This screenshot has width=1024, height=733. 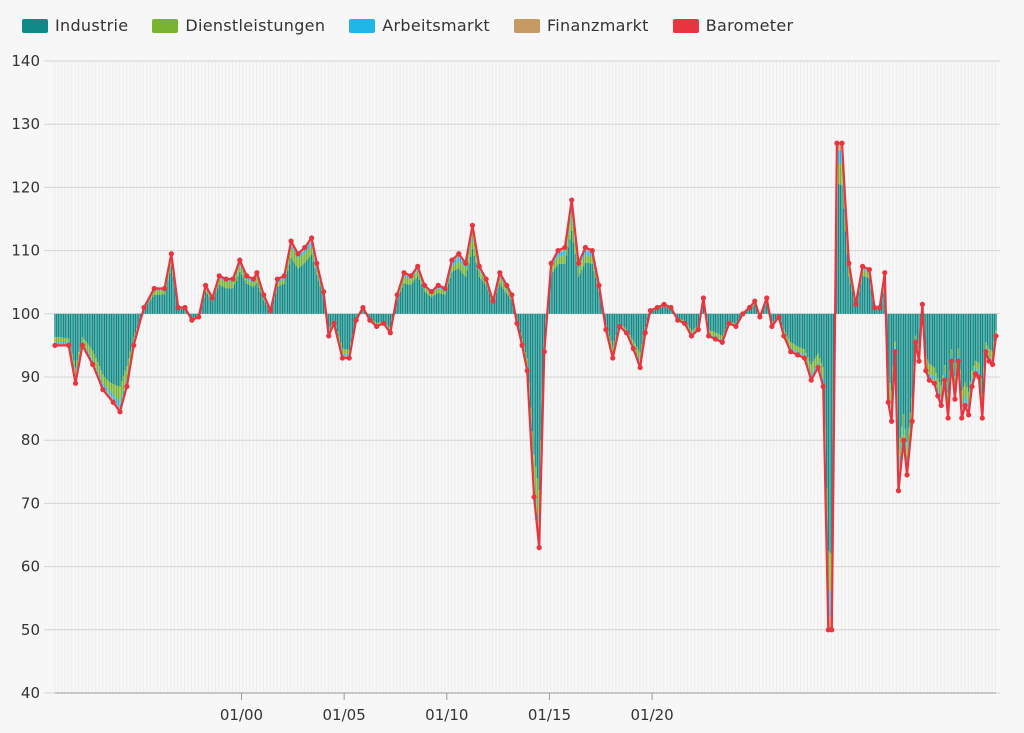 What do you see at coordinates (75, 25) in the screenshot?
I see `legend-item-industrie: Industrie` at bounding box center [75, 25].